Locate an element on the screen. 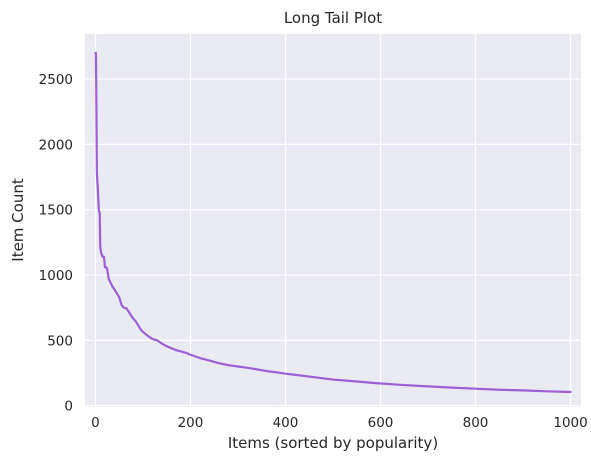  x-tick-label: 200 is located at coordinates (191, 423).